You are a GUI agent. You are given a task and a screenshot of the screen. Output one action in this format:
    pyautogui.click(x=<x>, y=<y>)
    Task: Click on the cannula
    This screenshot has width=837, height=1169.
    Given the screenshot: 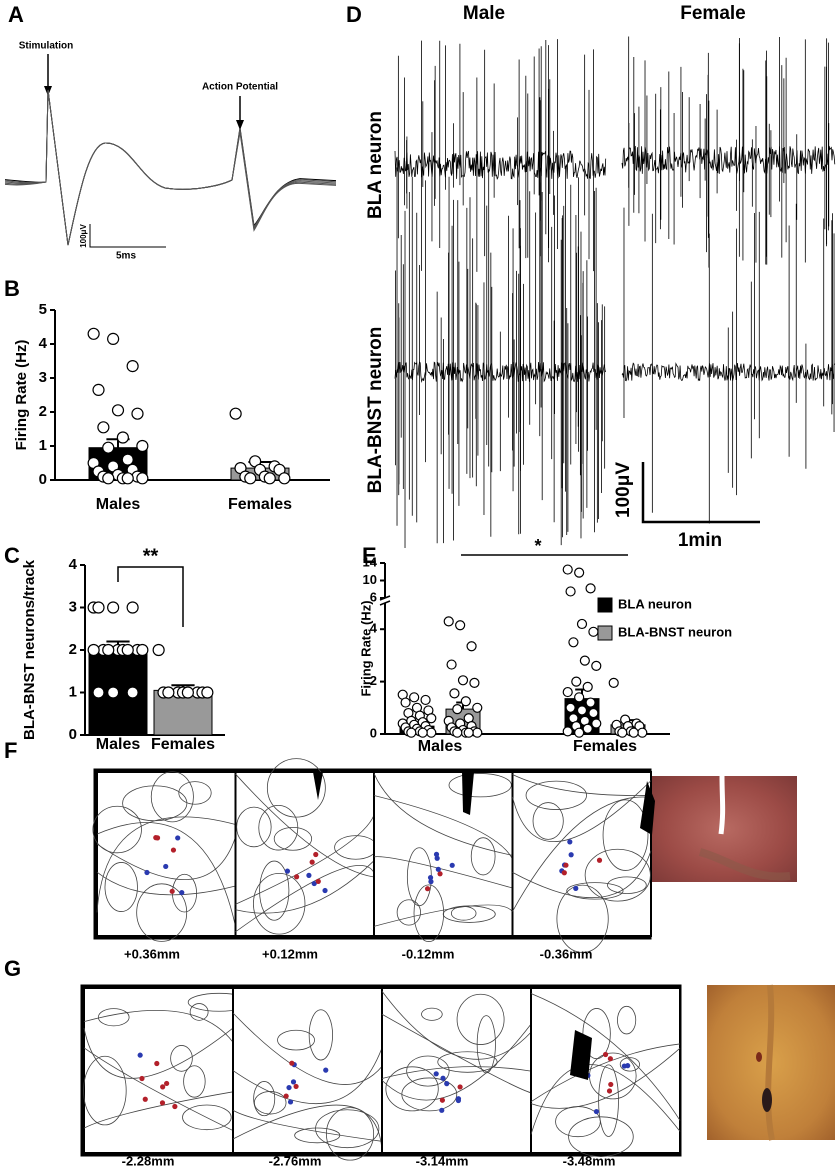 What is the action you would take?
    pyautogui.click(x=647, y=808)
    